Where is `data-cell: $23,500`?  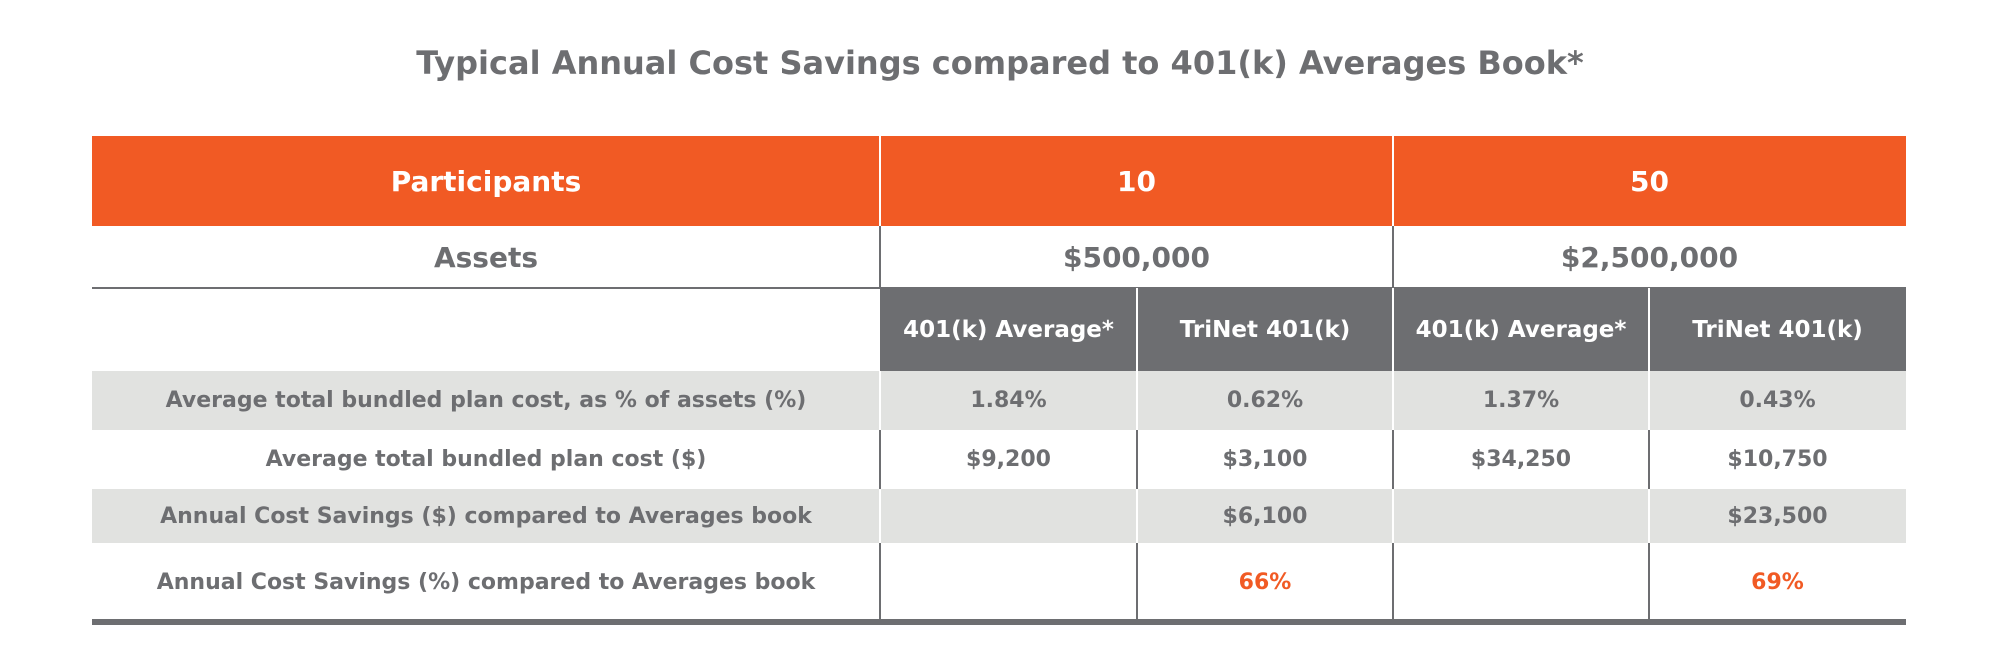 data-cell: $23,500 is located at coordinates (1777, 516).